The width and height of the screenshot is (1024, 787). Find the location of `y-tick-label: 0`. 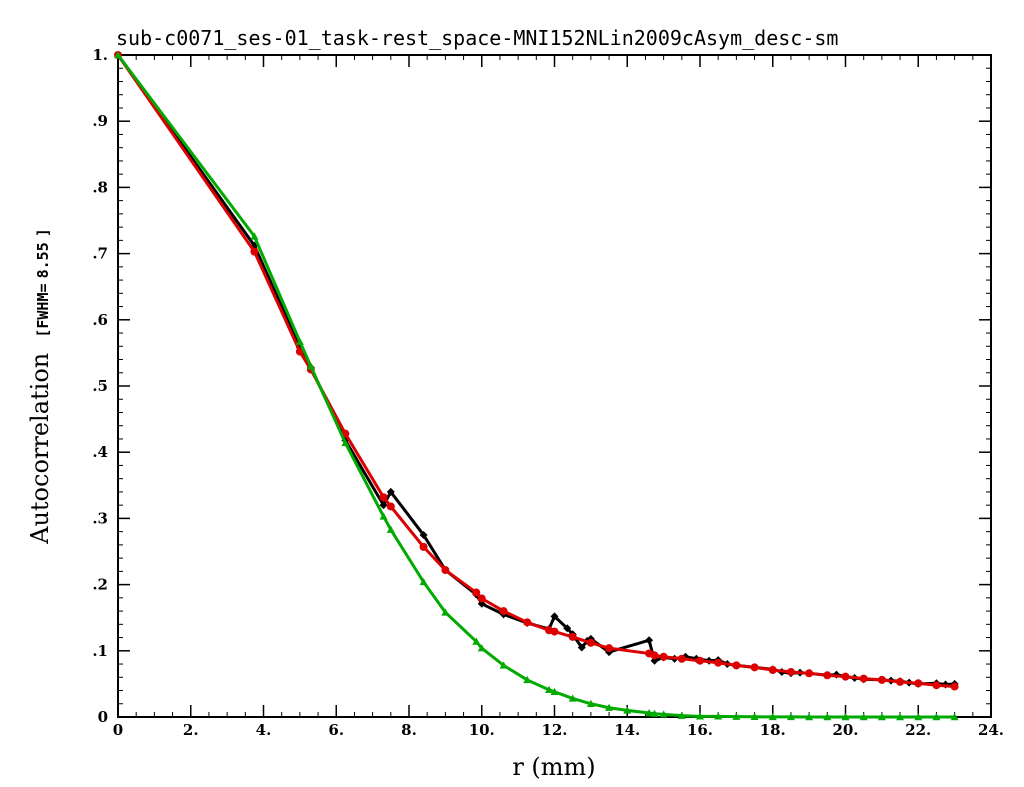

y-tick-label: 0 is located at coordinates (103, 717).